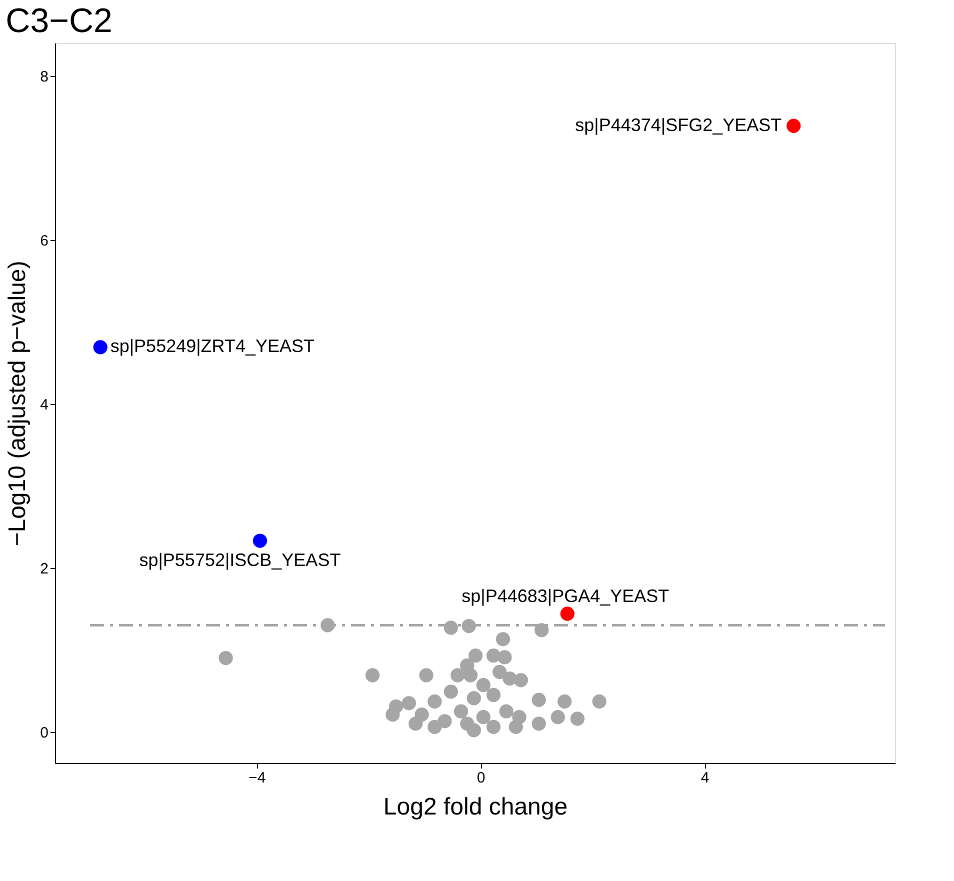  What do you see at coordinates (44, 241) in the screenshot?
I see `y-tick-label: 6` at bounding box center [44, 241].